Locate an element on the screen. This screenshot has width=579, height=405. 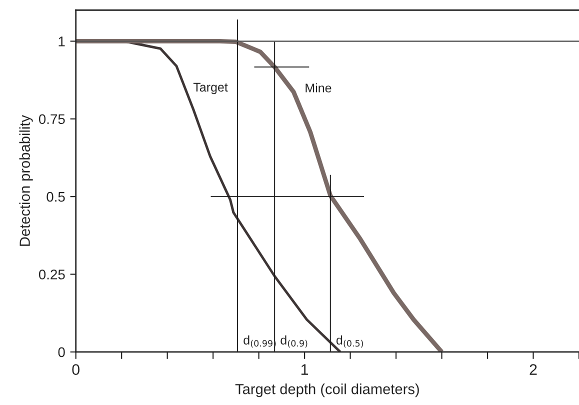
y-axis-title: Detection probability is located at coordinates (26, 180).